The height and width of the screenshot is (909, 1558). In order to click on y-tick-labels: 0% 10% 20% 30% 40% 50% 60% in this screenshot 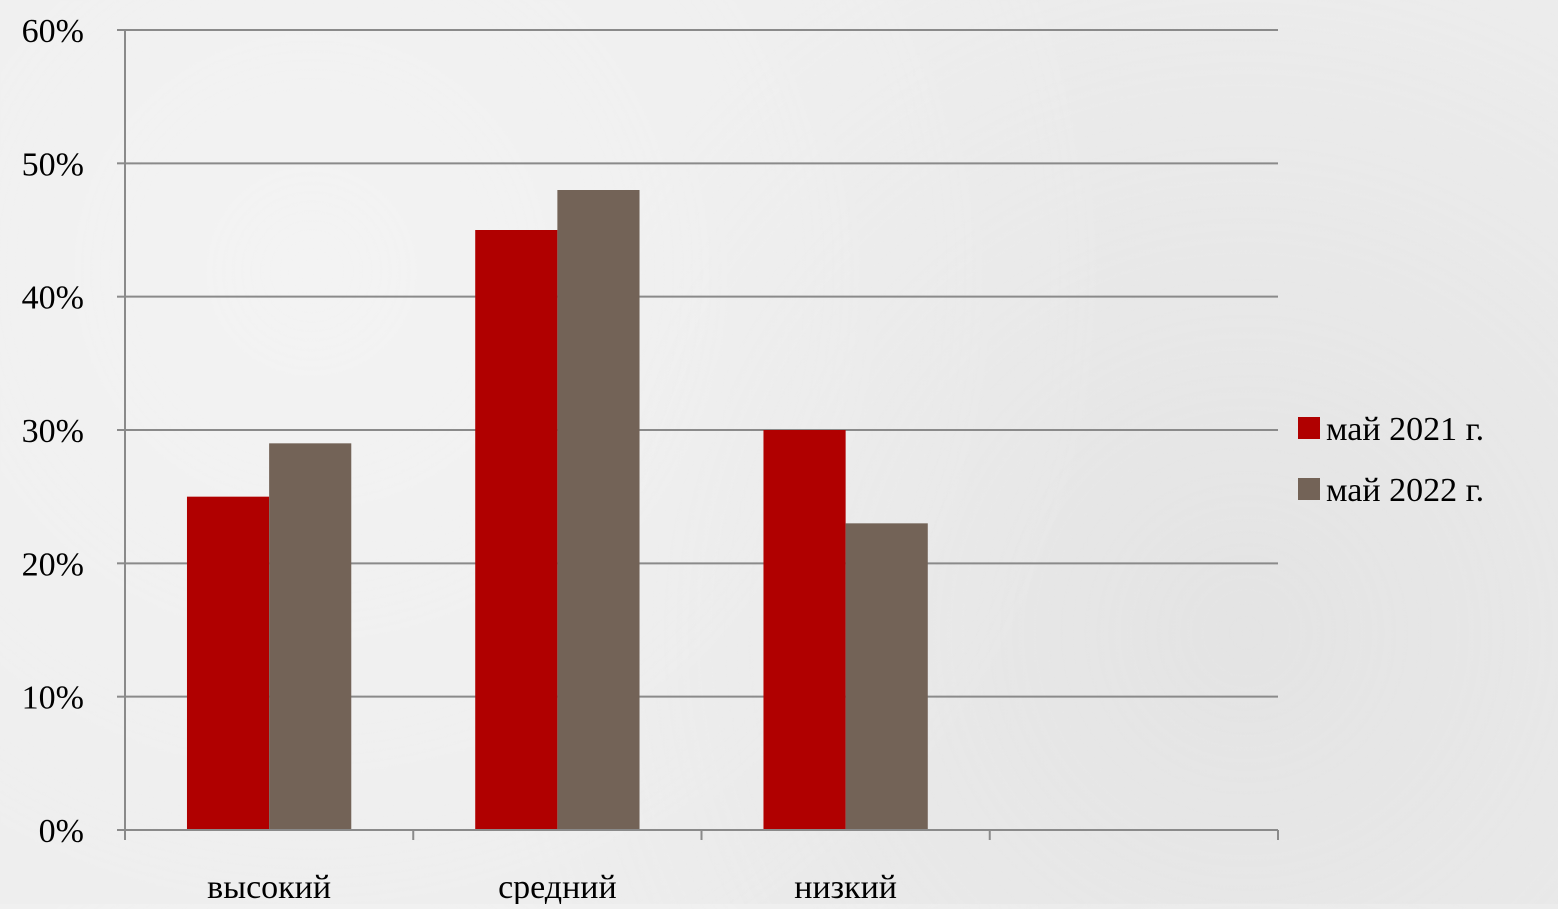, I will do `click(53, 431)`.